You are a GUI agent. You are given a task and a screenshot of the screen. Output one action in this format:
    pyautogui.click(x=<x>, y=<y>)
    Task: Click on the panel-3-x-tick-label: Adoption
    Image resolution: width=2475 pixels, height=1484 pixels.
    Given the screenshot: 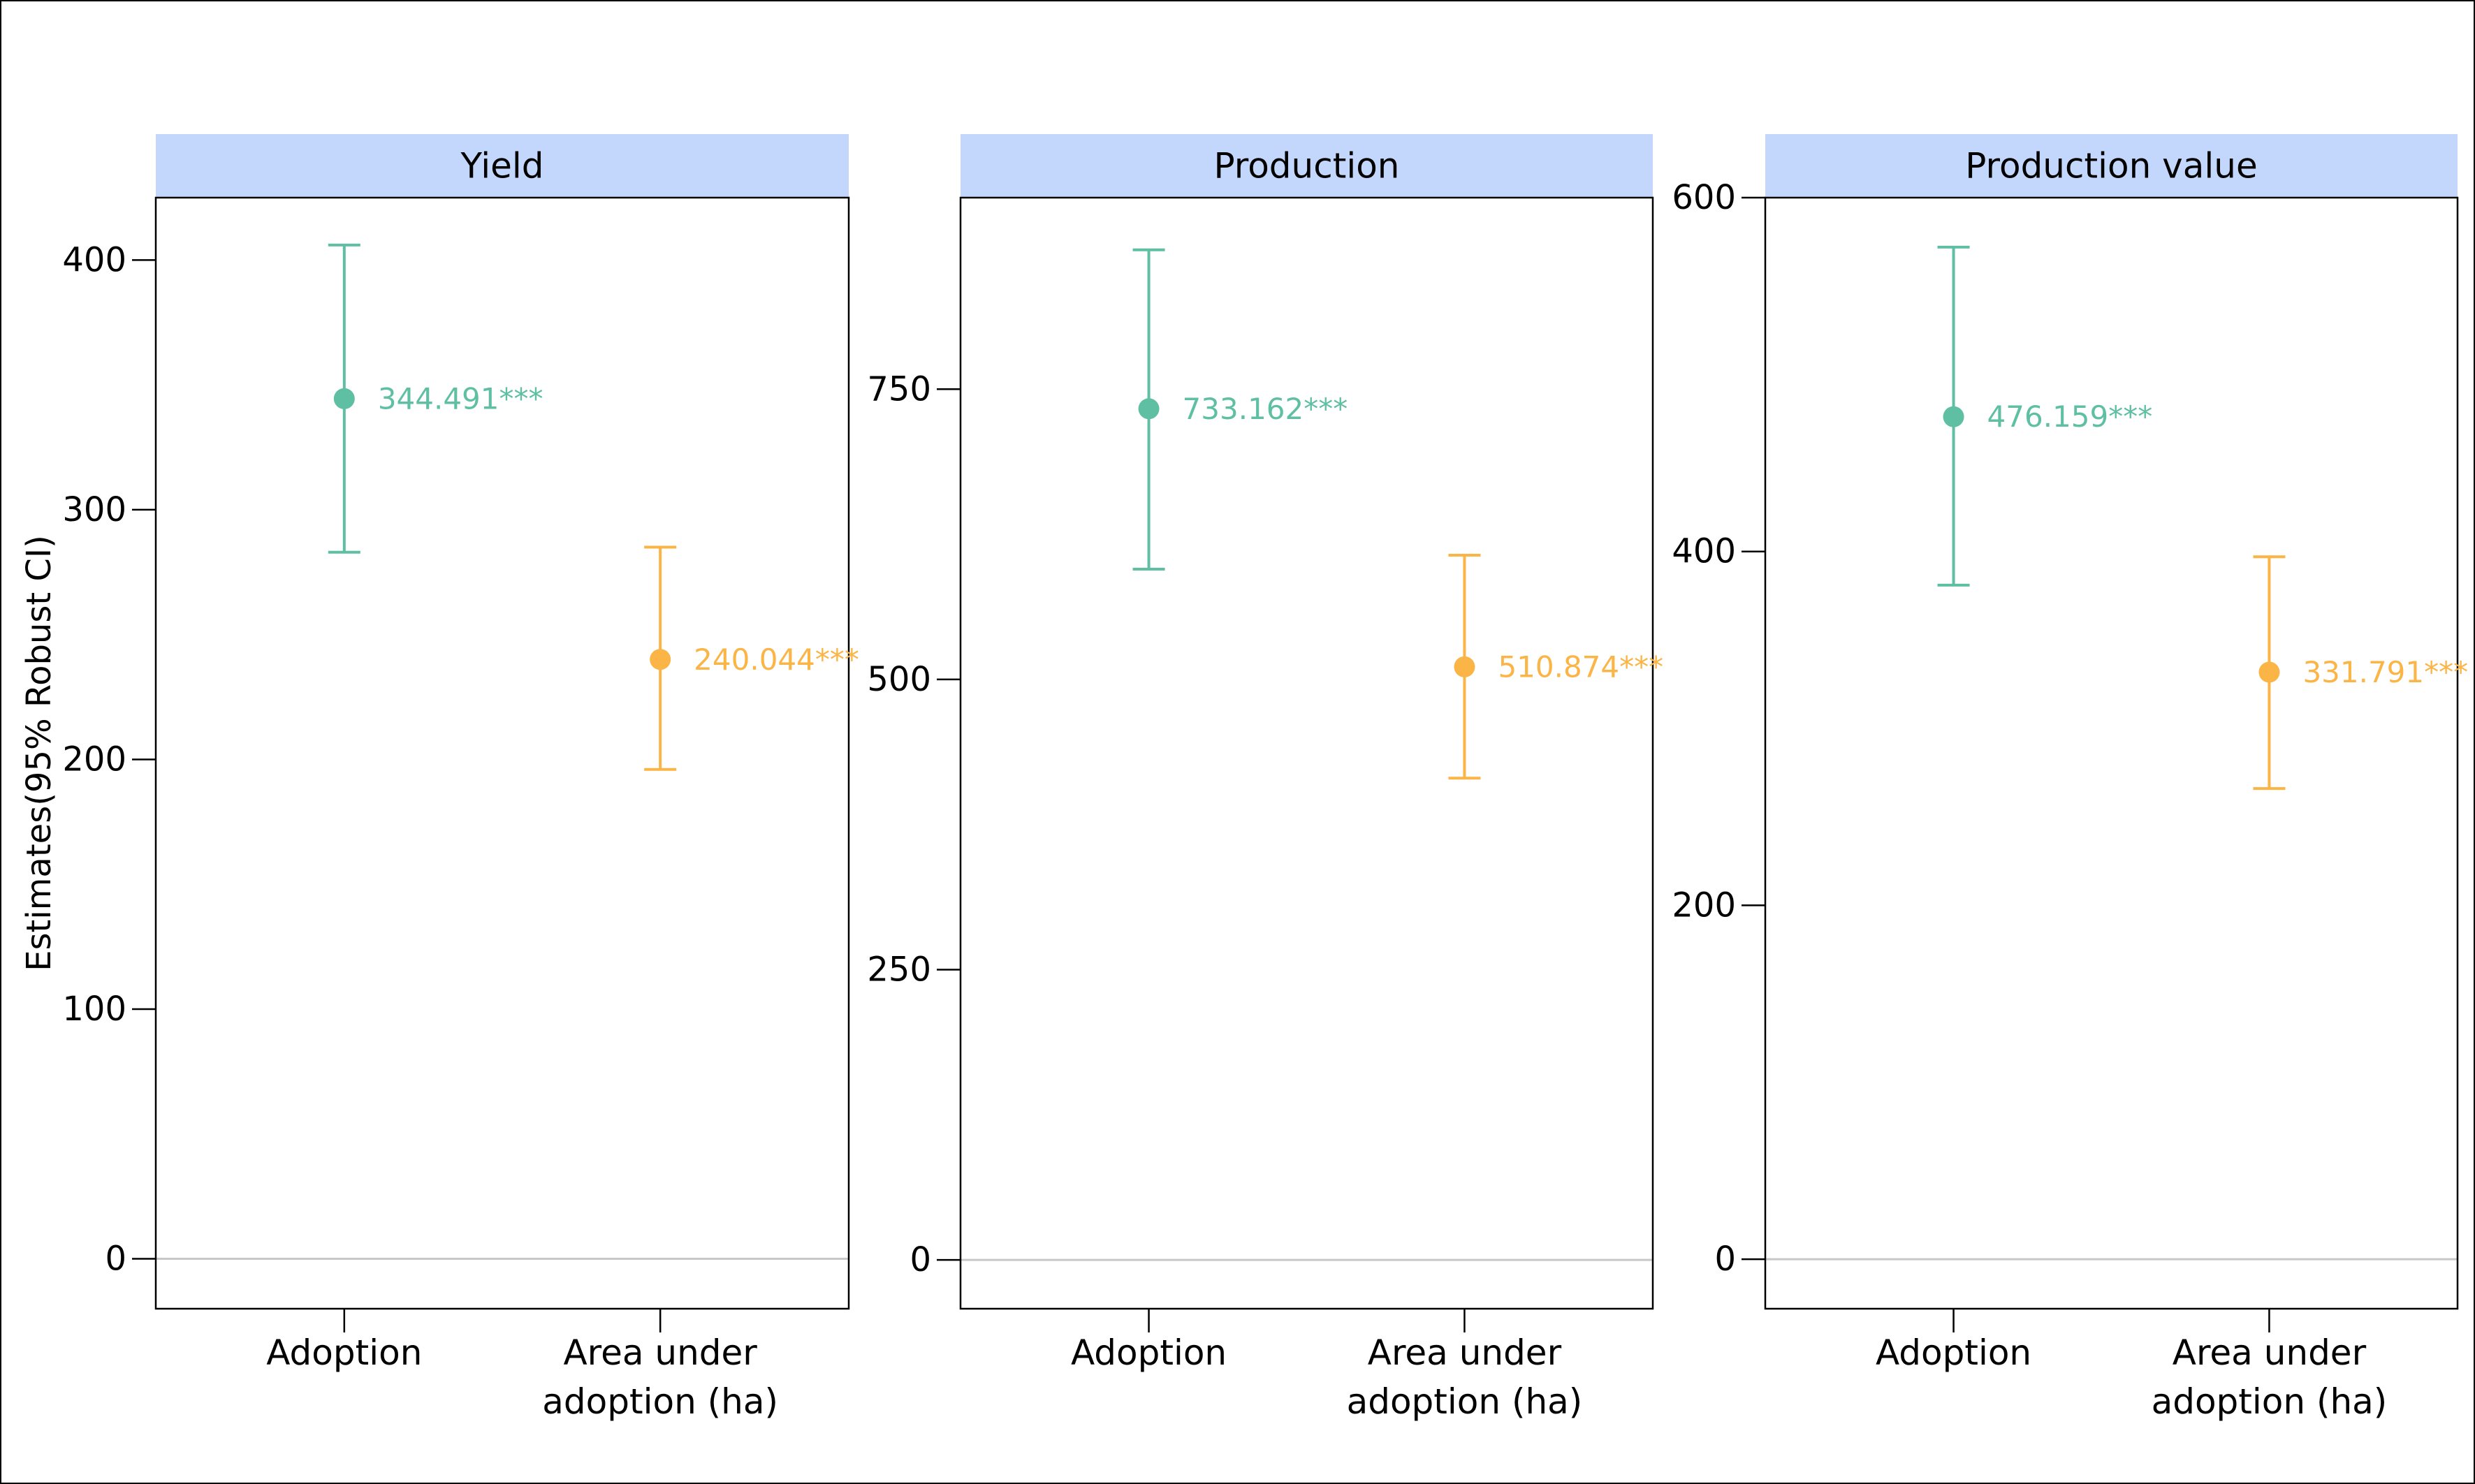 What is the action you would take?
    pyautogui.click(x=1953, y=1352)
    